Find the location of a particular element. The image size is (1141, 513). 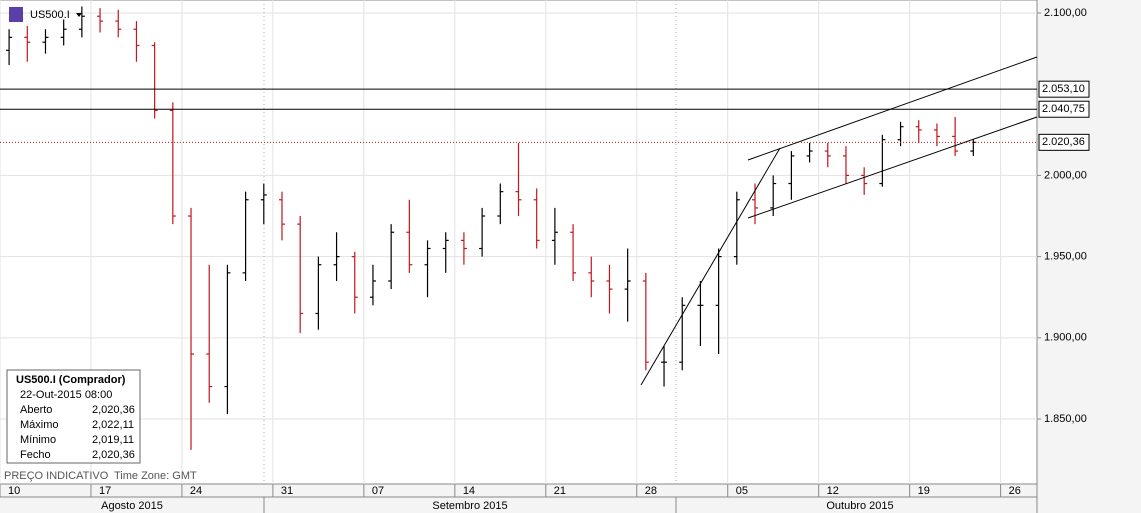

x-tick-label: 19 is located at coordinates (924, 491).